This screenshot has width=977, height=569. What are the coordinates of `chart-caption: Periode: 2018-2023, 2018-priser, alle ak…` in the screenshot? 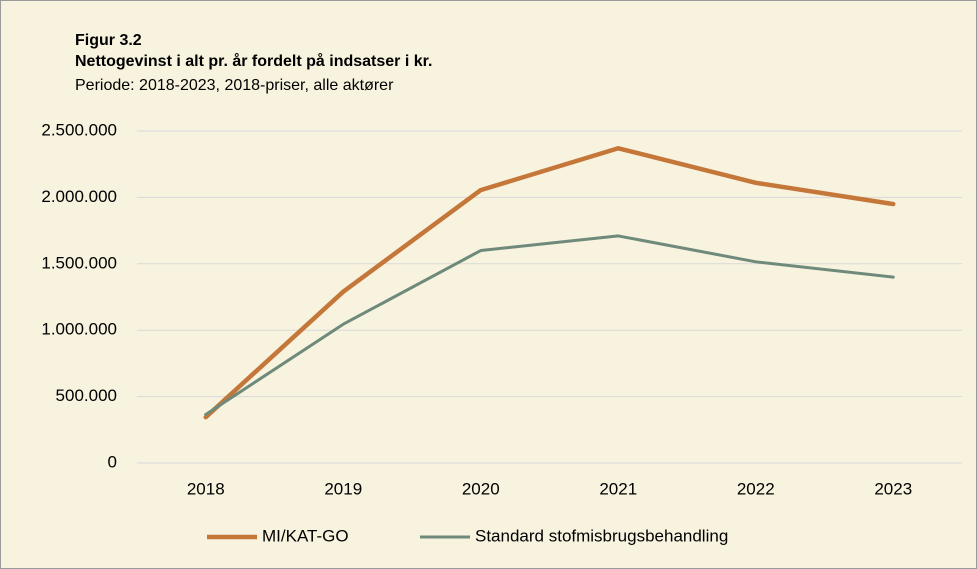 It's located at (234, 85).